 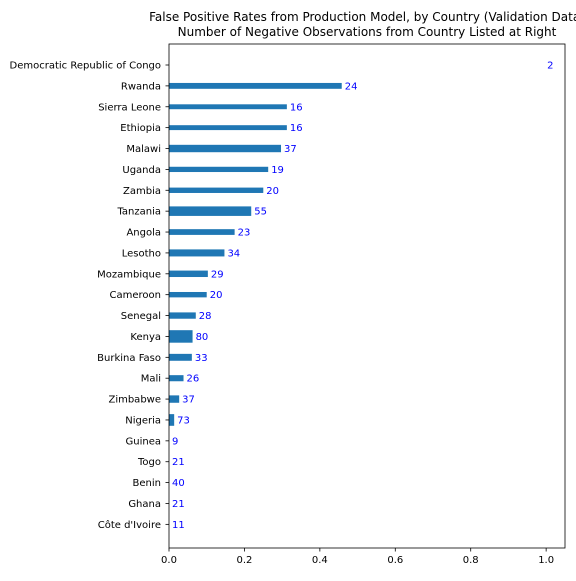 What do you see at coordinates (169, 560) in the screenshot?
I see `x-tick-label: 0.0` at bounding box center [169, 560].